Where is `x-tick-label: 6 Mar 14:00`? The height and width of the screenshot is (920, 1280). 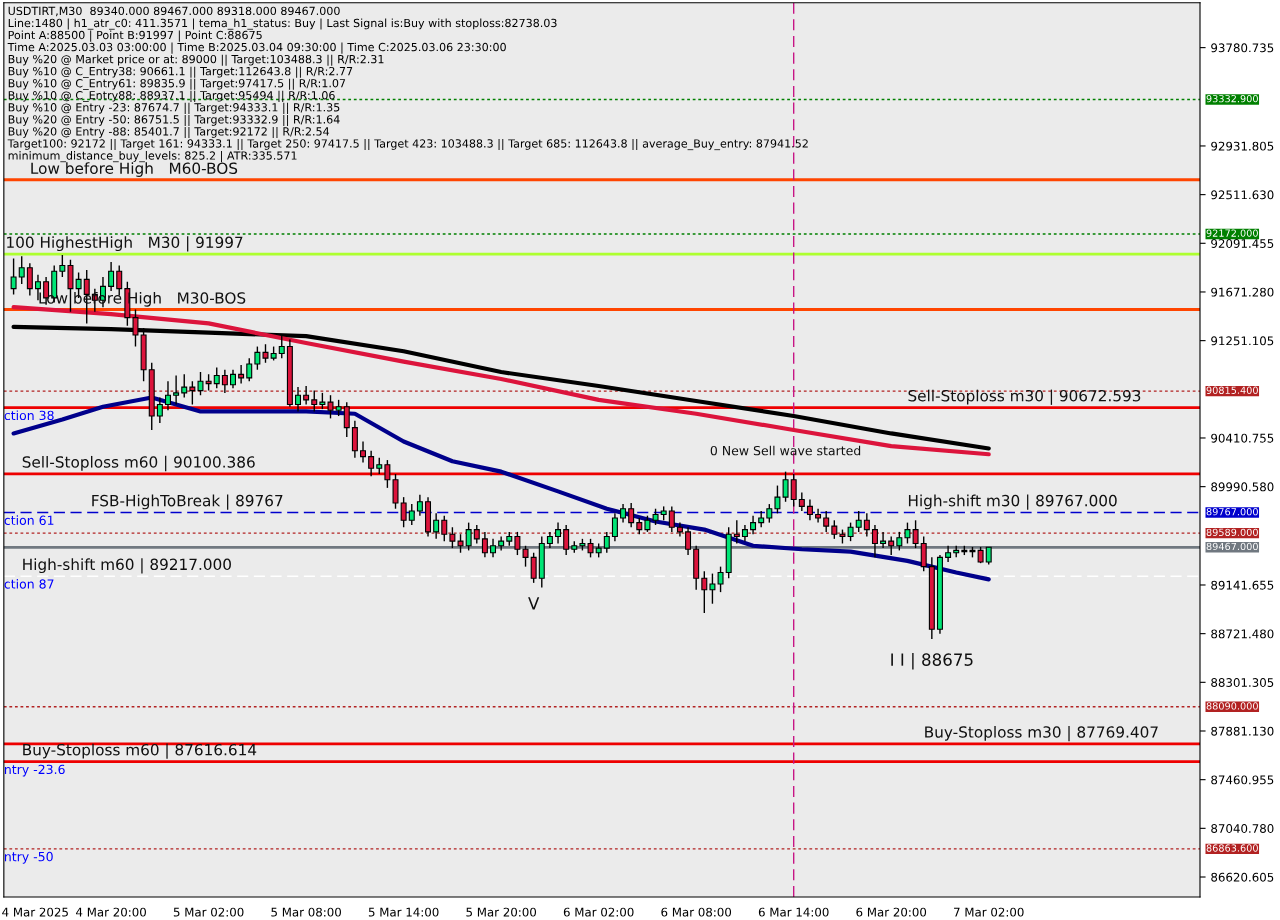
x-tick-label: 6 Mar 14:00 is located at coordinates (793, 912).